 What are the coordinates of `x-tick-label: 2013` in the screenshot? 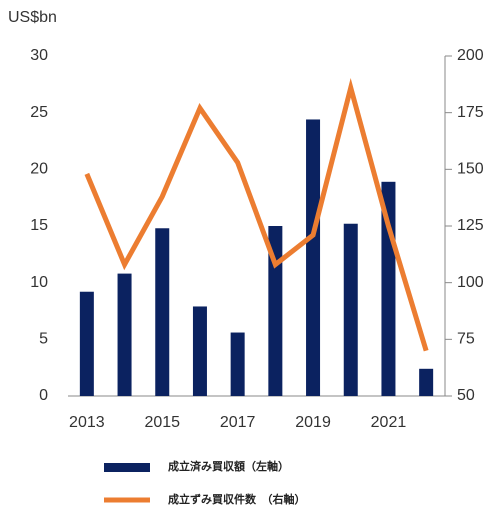 It's located at (87, 422).